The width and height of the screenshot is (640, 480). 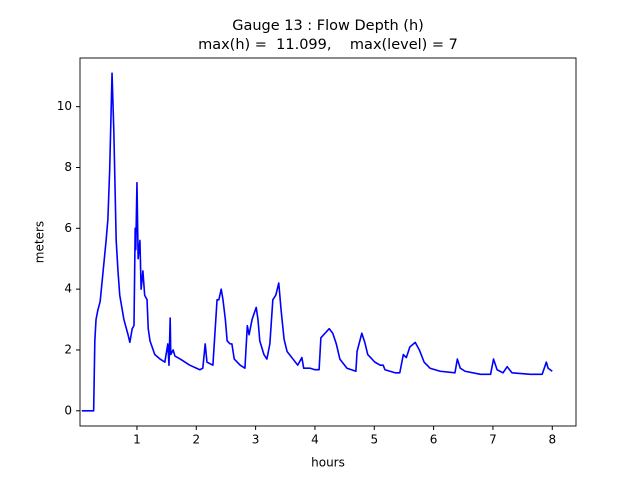 I want to click on x-tick-label: 7, so click(x=493, y=440).